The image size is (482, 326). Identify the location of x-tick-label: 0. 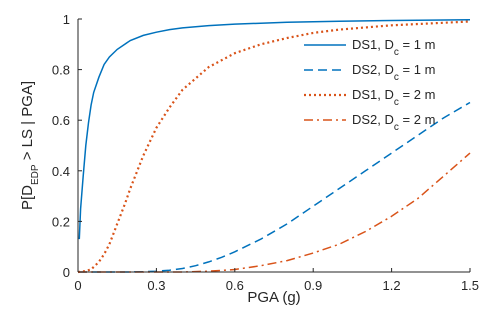
(77, 285).